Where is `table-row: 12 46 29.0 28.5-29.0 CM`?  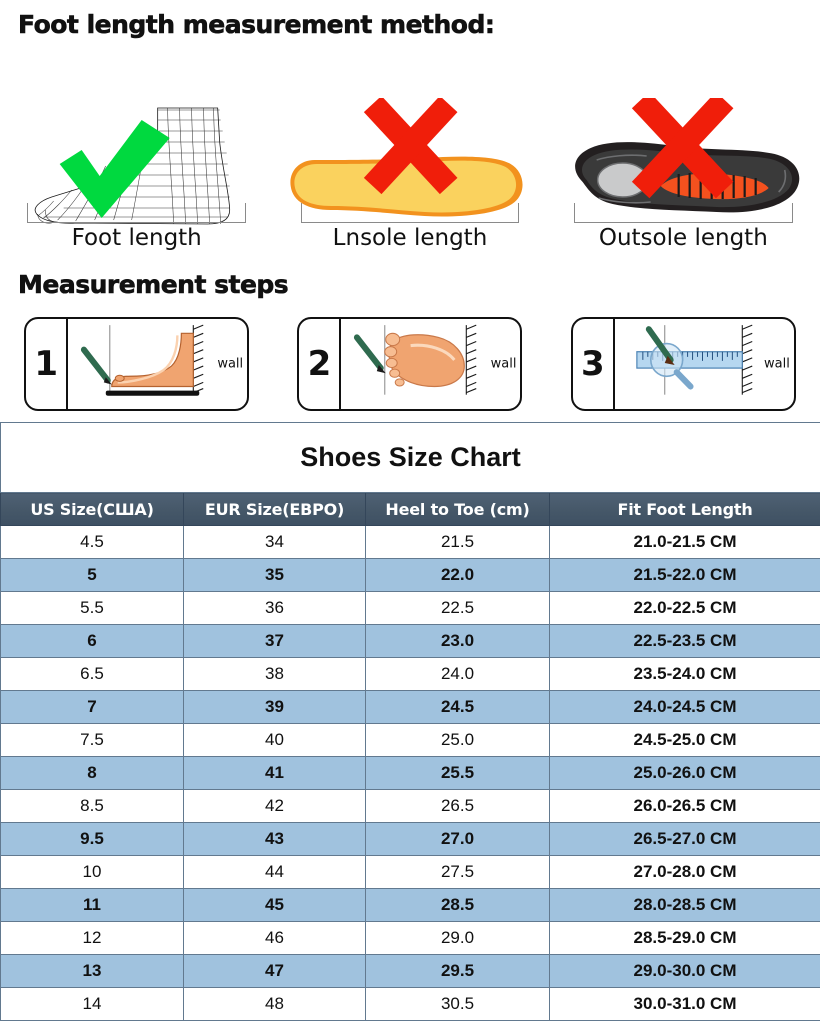
table-row: 12 46 29.0 28.5-29.0 CM is located at coordinates (410, 938).